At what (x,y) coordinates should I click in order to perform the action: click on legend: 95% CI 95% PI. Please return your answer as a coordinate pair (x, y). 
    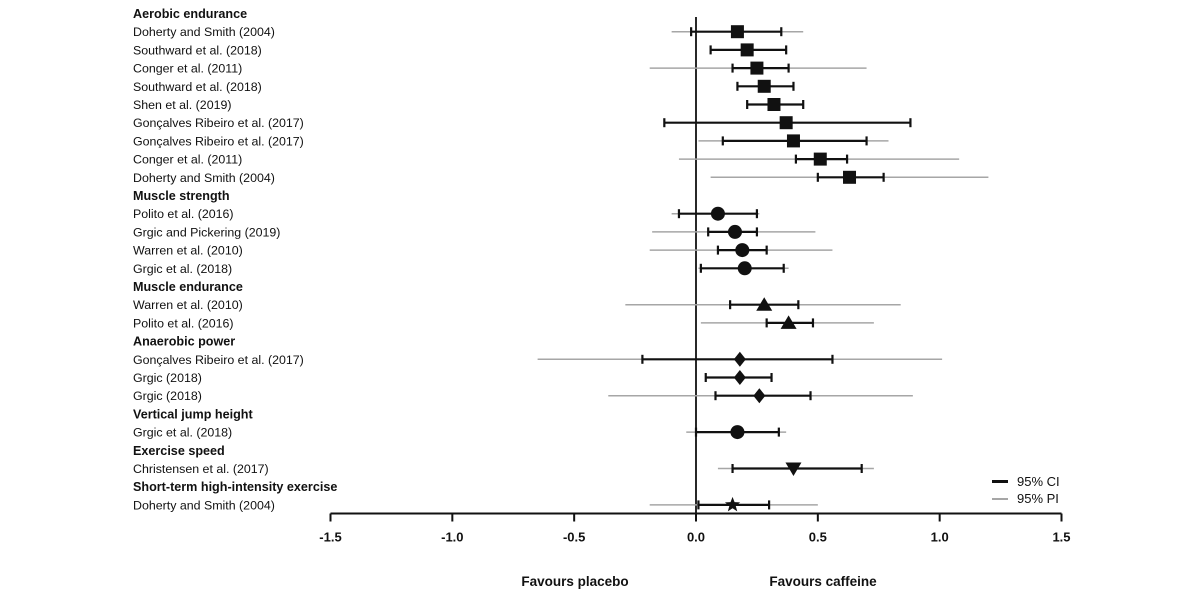
    Looking at the image, I should click on (1026, 490).